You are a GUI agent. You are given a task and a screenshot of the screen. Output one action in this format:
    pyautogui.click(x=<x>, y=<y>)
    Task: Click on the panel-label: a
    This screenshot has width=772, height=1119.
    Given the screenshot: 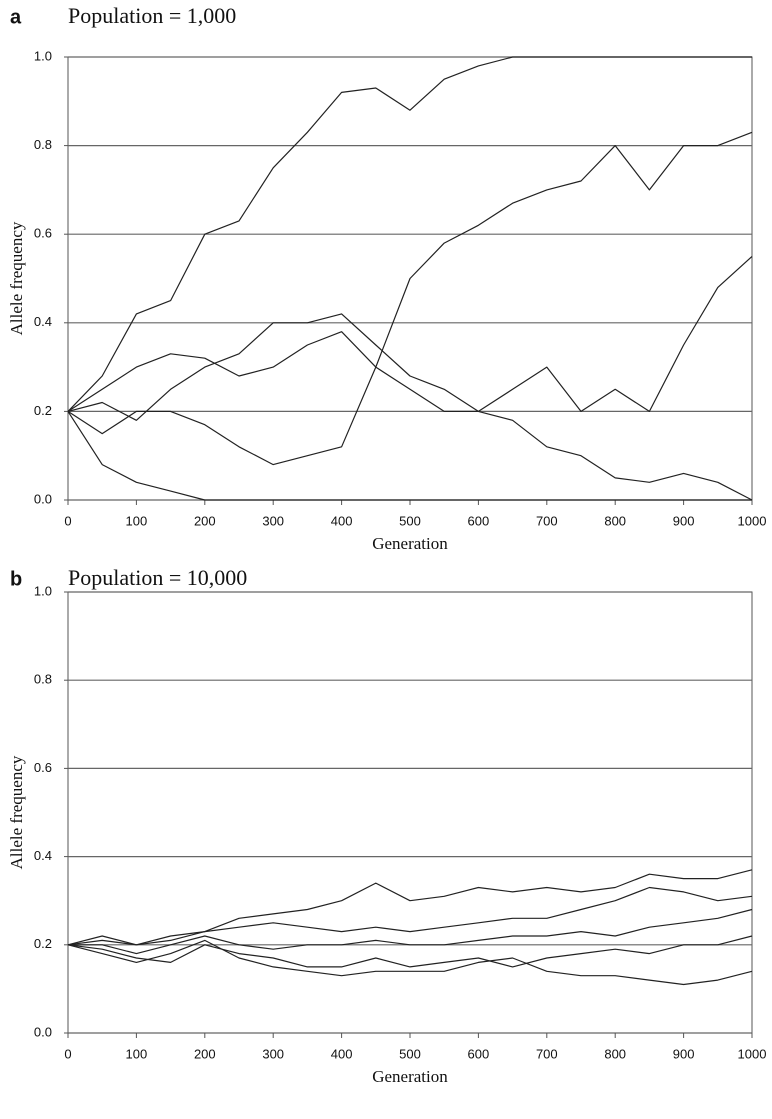 What is the action you would take?
    pyautogui.click(x=16, y=17)
    